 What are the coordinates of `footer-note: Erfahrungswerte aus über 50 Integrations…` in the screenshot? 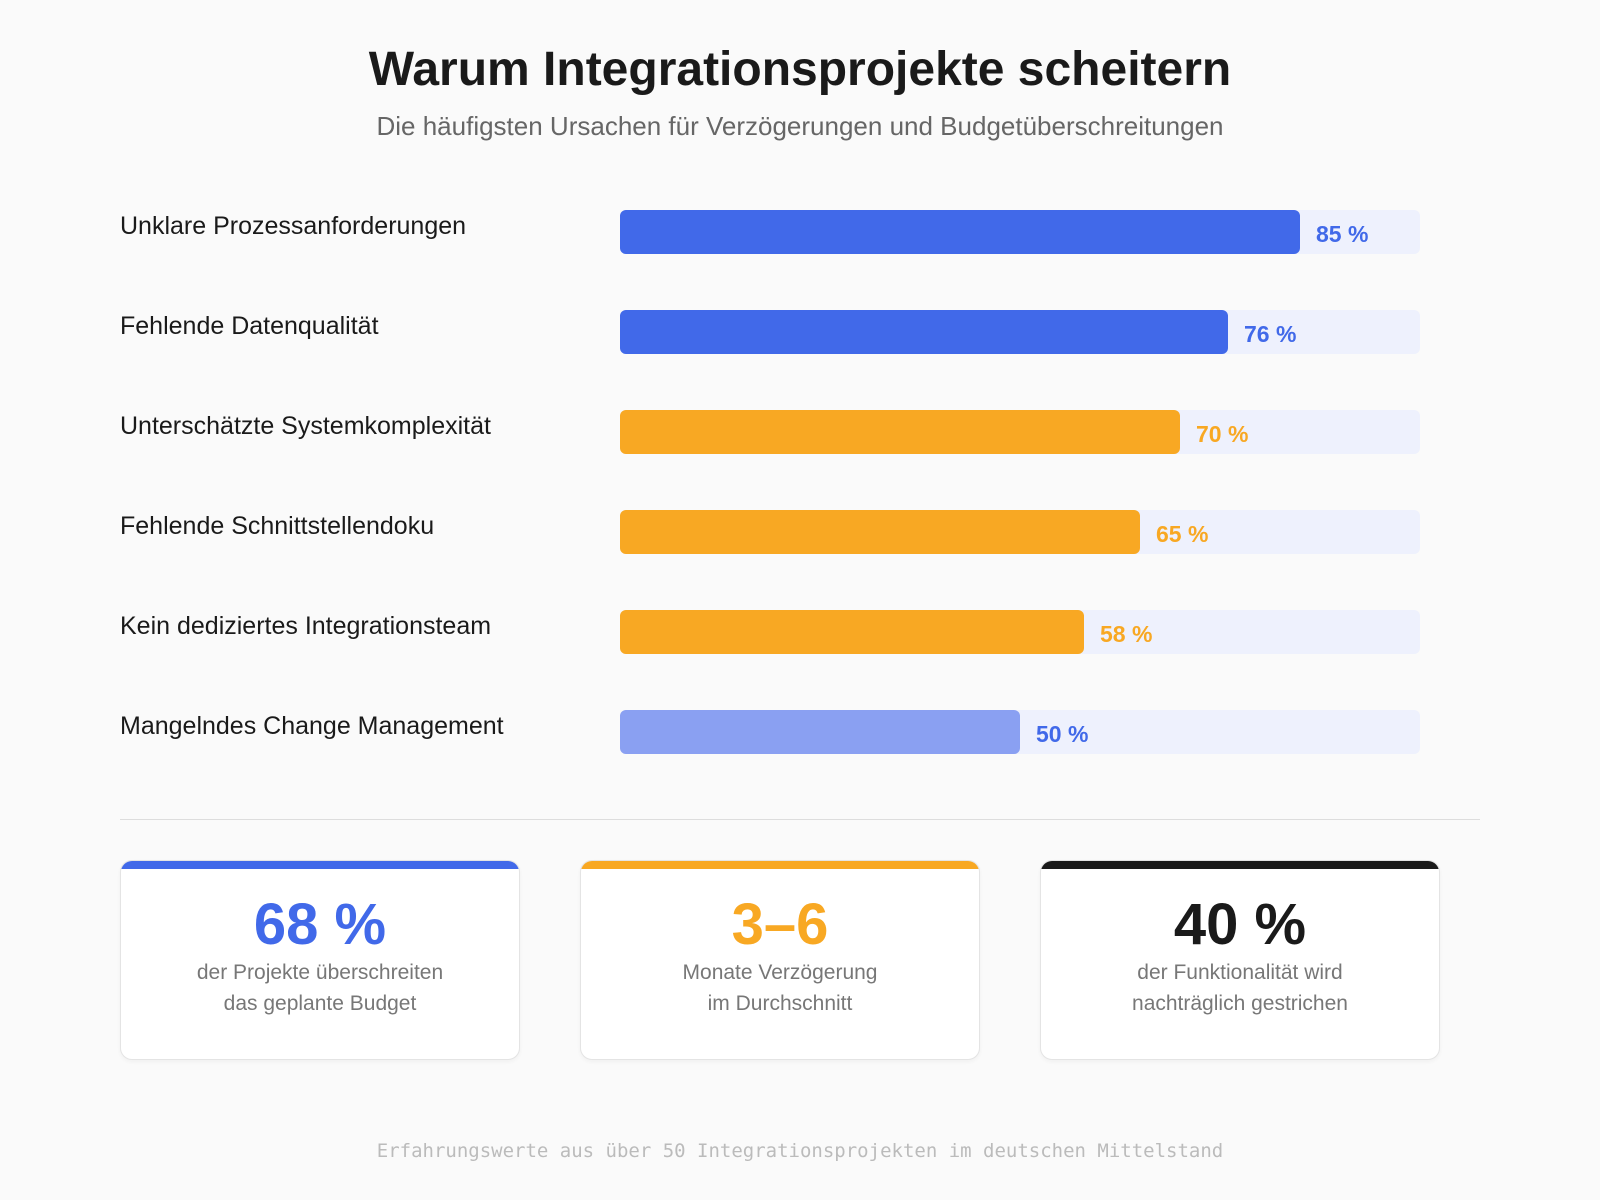 It's located at (800, 1151).